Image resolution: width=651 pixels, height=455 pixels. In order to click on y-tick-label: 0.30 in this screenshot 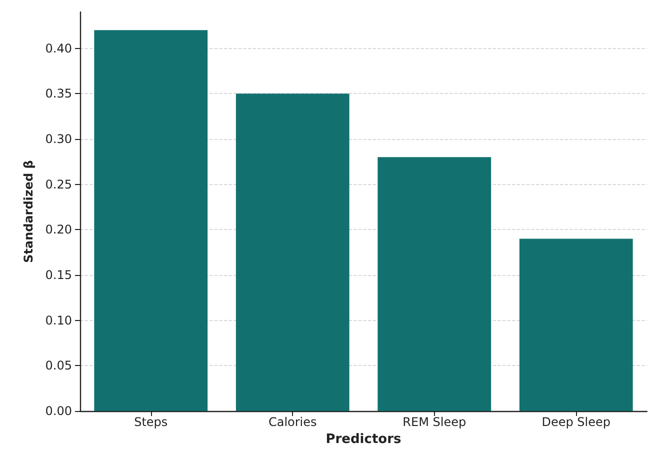, I will do `click(58, 139)`.